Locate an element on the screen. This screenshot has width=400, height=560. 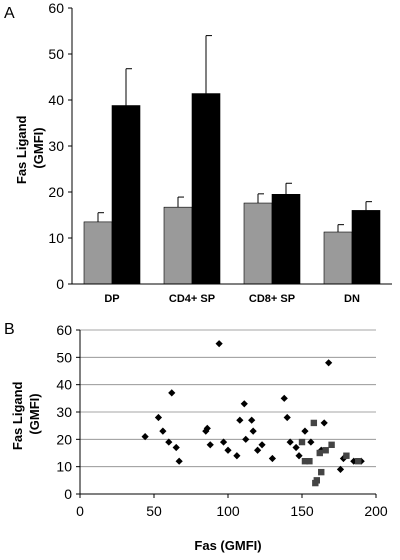
panel-a-ylabel-line-2: (GMFI) is located at coordinates (38, 147).